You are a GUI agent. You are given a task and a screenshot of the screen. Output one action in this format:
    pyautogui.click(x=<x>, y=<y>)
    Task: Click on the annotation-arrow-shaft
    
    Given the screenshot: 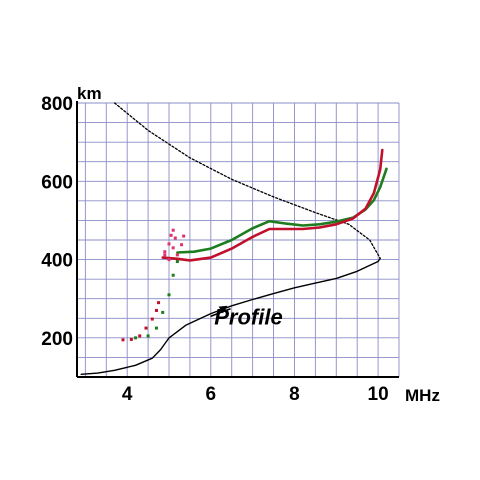 What is the action you would take?
    pyautogui.click(x=220, y=313)
    